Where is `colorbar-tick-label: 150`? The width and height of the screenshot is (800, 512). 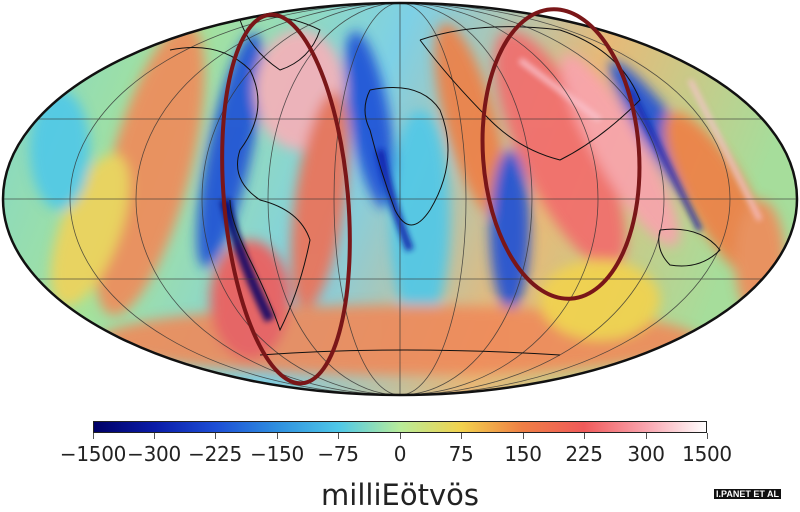 colorbar-tick-label: 150 is located at coordinates (523, 454).